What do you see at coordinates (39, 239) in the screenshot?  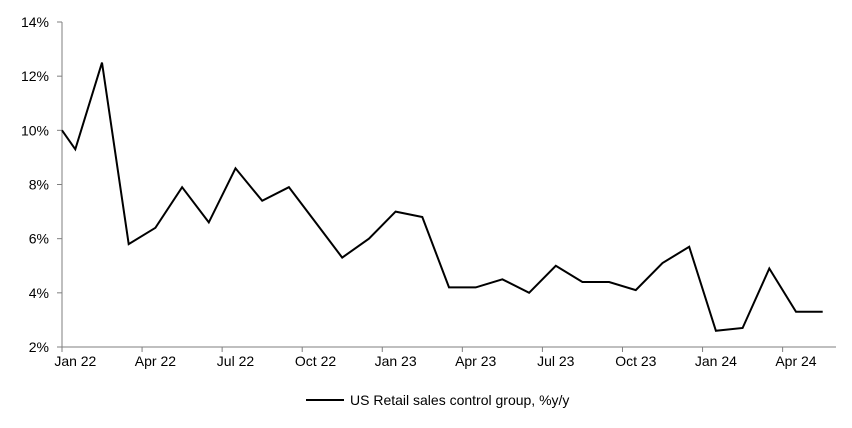 I see `y-axis-tick-label: 6%` at bounding box center [39, 239].